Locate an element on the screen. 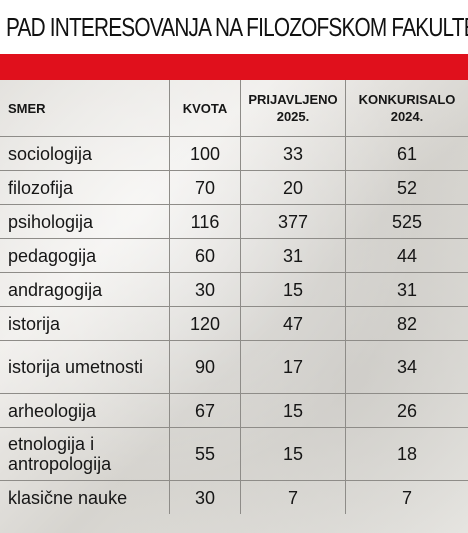 The width and height of the screenshot is (468, 533). cell-prijavljeno: 47 is located at coordinates (293, 323).